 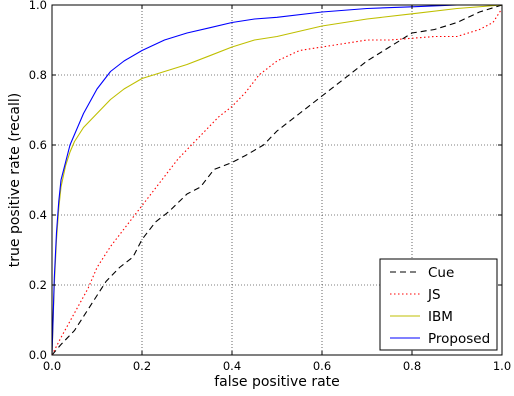 I want to click on y-tick-label: 0.4, so click(x=38, y=215).